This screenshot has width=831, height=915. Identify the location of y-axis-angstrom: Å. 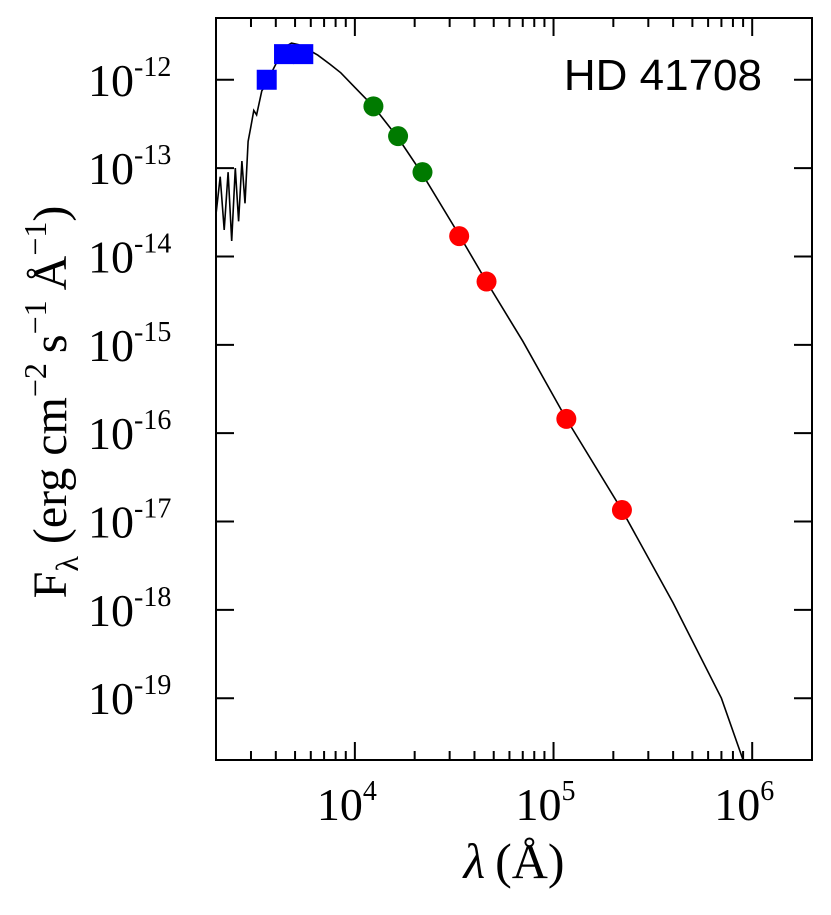
(50, 272).